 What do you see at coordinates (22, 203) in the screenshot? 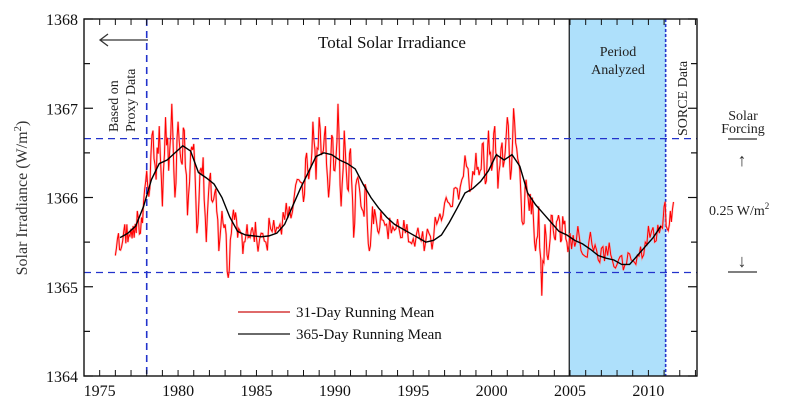
I see `y-axis-label-main: Solar Irradiance (W/m` at bounding box center [22, 203].